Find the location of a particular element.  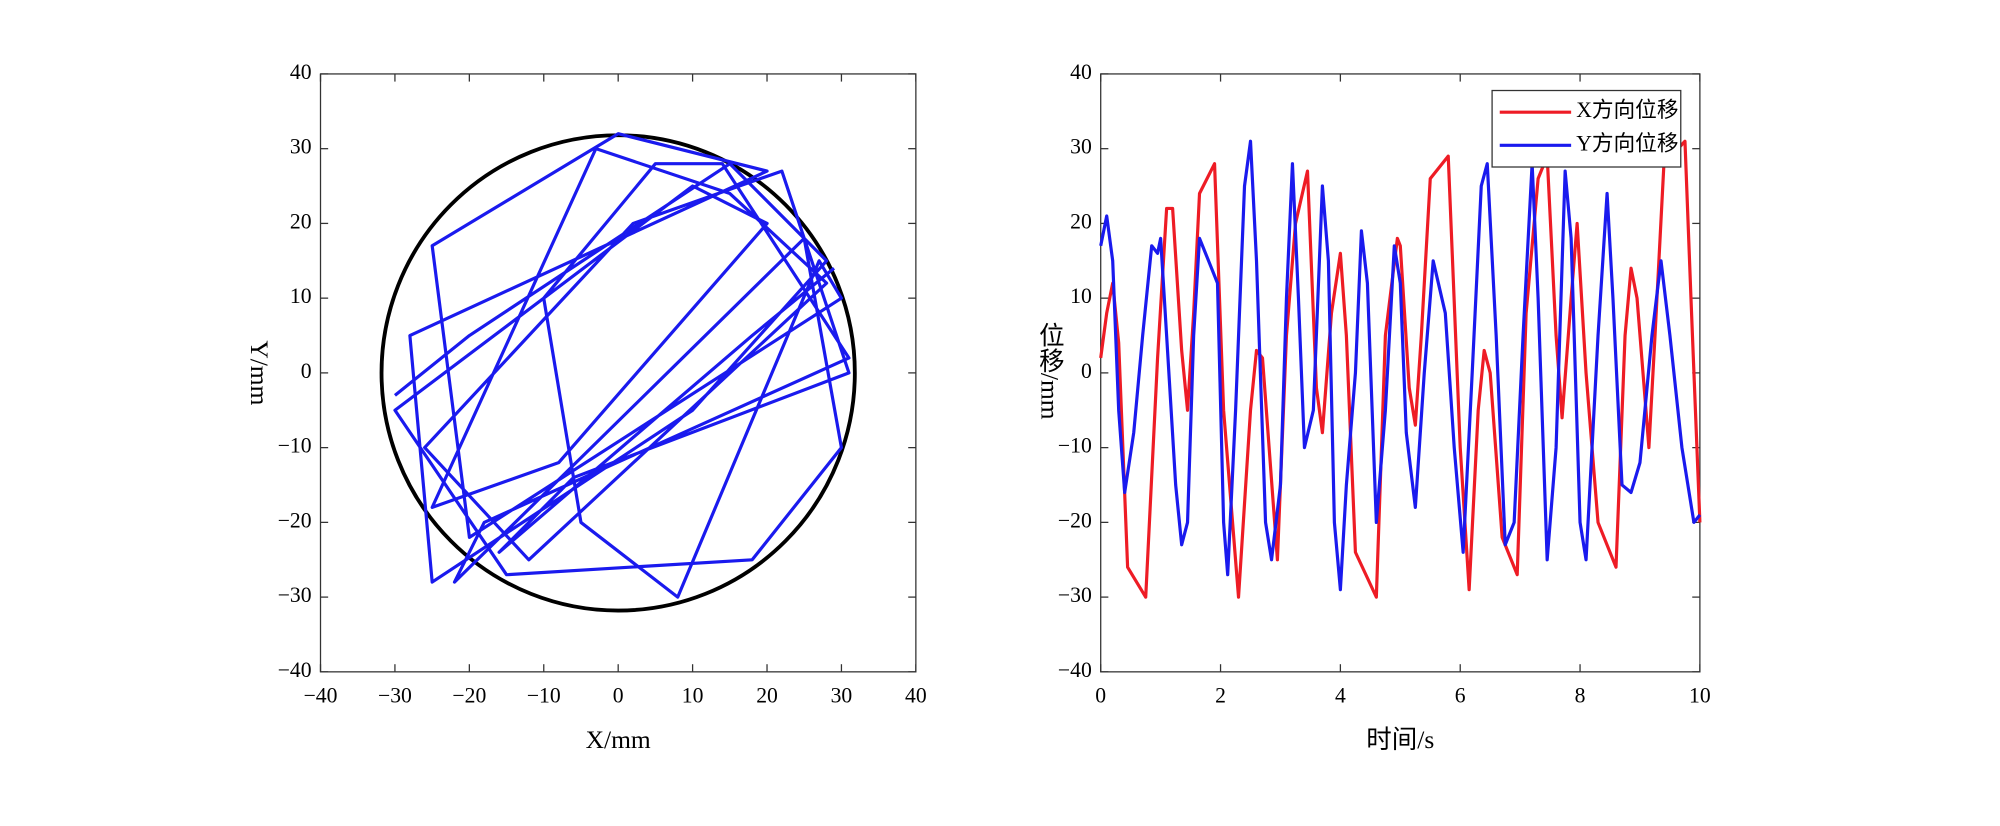

y-axis-label: 位移/mm is located at coordinates (1049, 371).